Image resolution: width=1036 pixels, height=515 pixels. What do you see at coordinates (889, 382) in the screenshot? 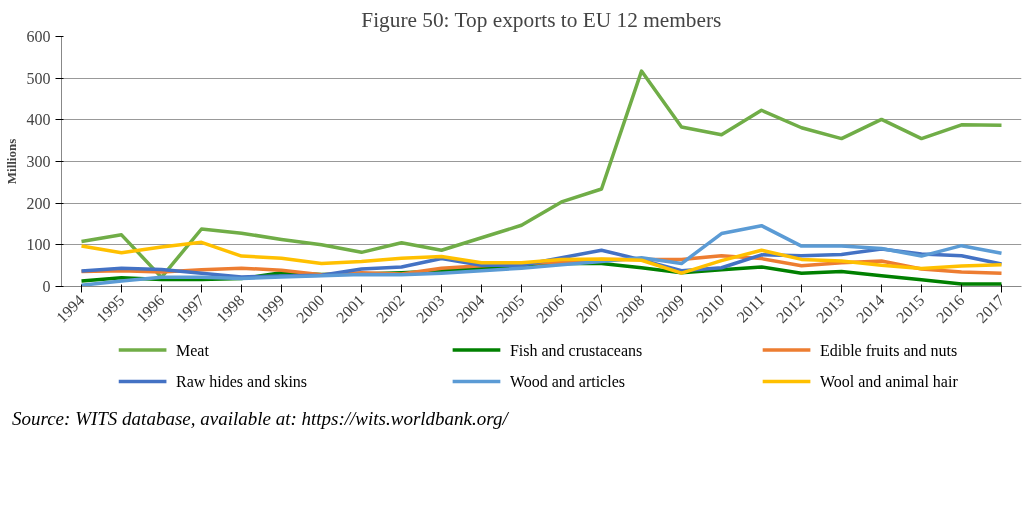
I see `legend-label: Wool and animal hair` at bounding box center [889, 382].